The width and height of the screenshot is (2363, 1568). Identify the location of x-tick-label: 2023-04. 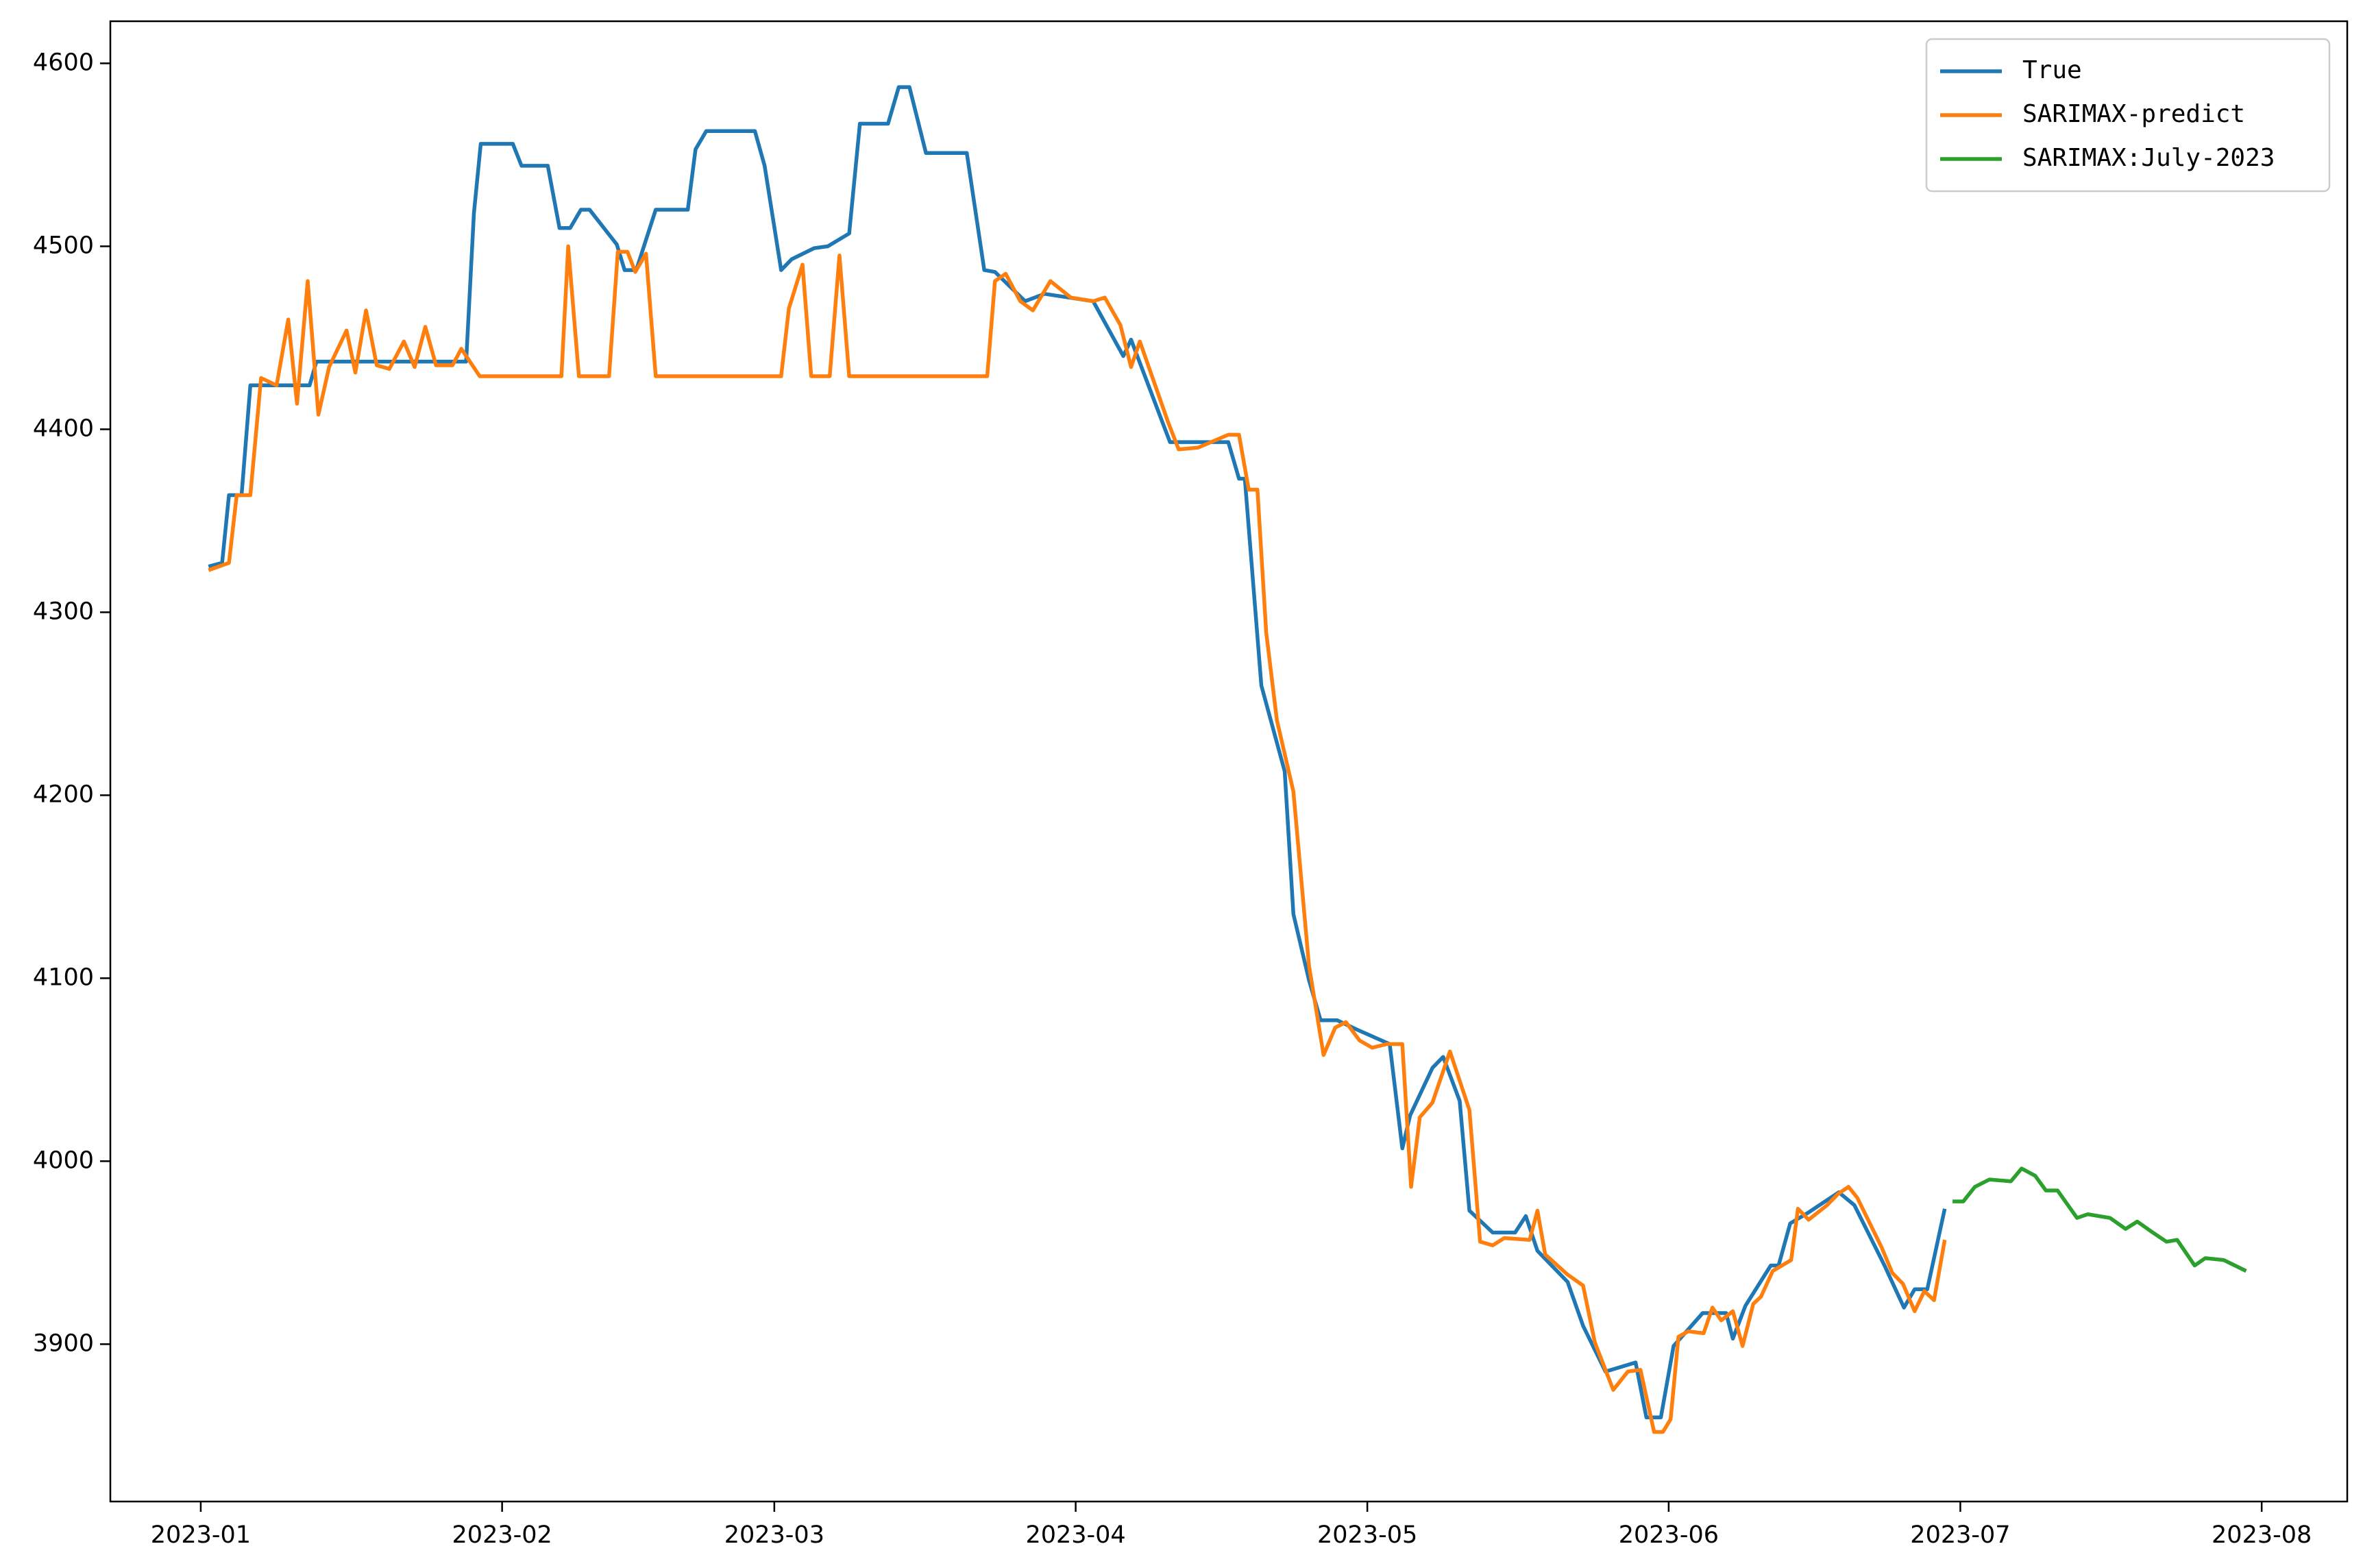
(1075, 1535).